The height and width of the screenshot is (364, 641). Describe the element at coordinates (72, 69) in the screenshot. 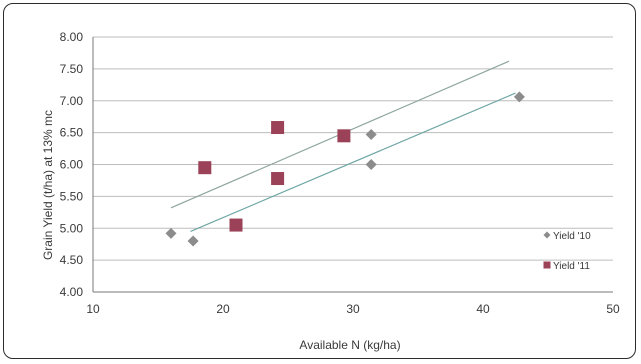

I see `y-tick-label: 7.50` at that location.